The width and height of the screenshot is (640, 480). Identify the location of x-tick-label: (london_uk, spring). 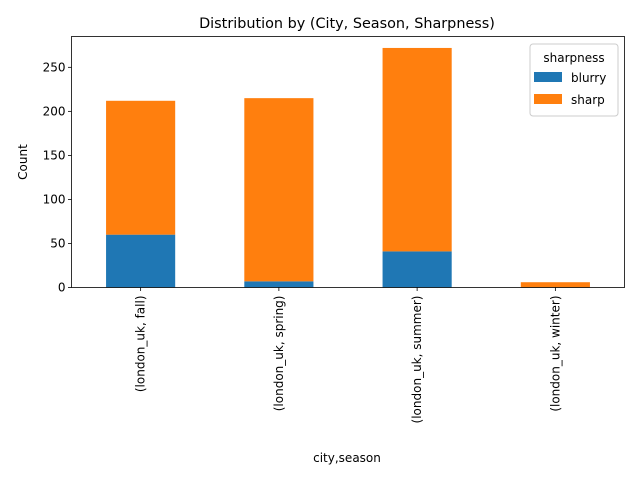
(279, 354).